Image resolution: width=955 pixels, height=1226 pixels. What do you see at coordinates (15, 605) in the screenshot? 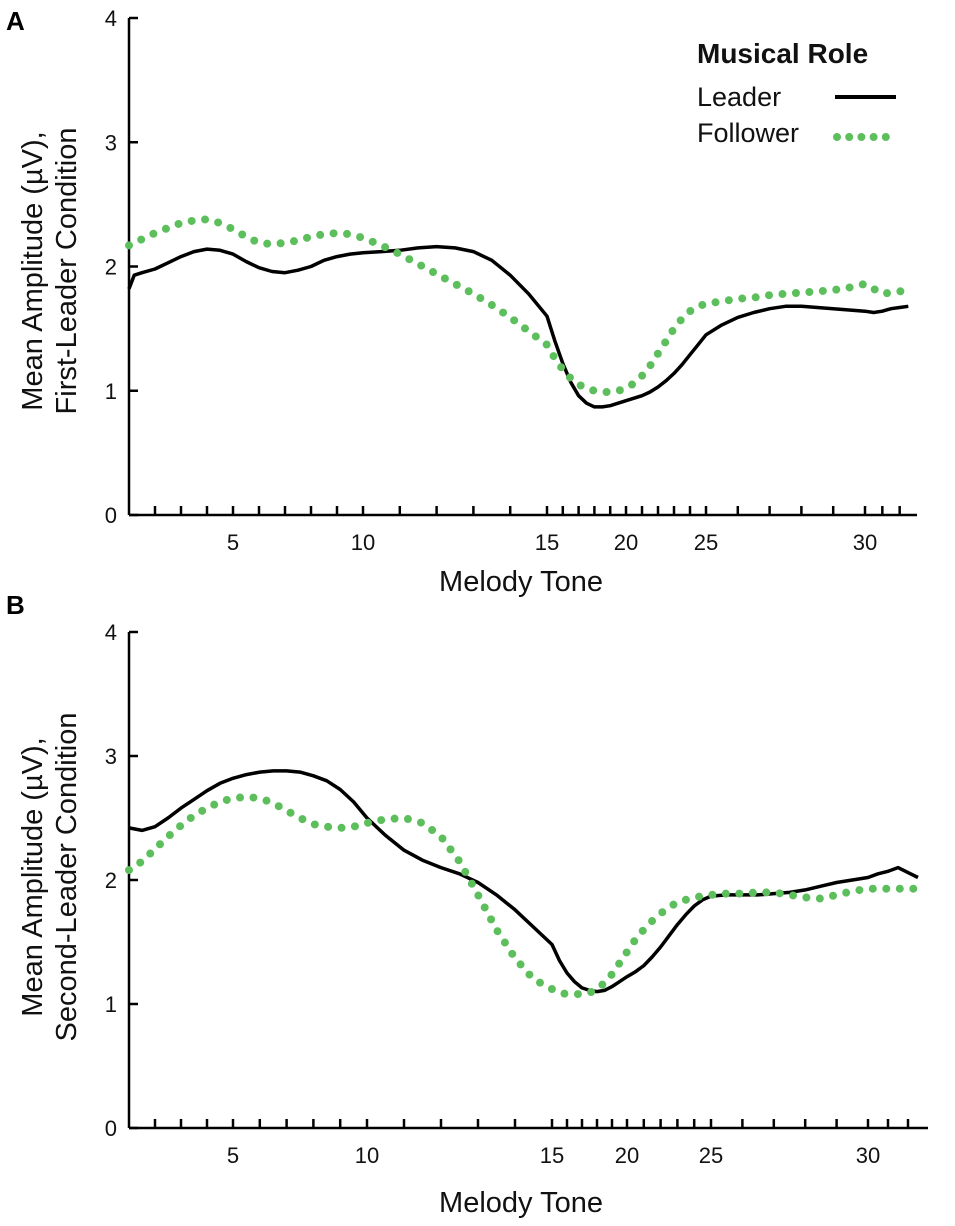
I see `panel-b-label: B` at bounding box center [15, 605].